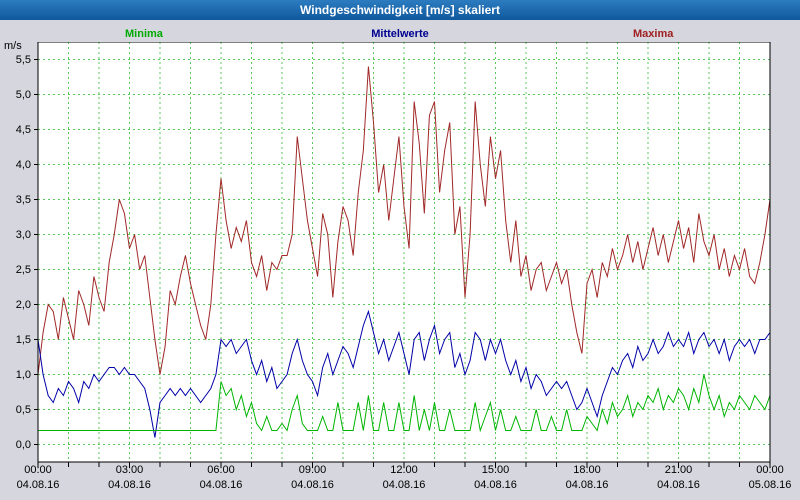 The width and height of the screenshot is (800, 500). I want to click on y-tick-label: 0,5, so click(23, 409).